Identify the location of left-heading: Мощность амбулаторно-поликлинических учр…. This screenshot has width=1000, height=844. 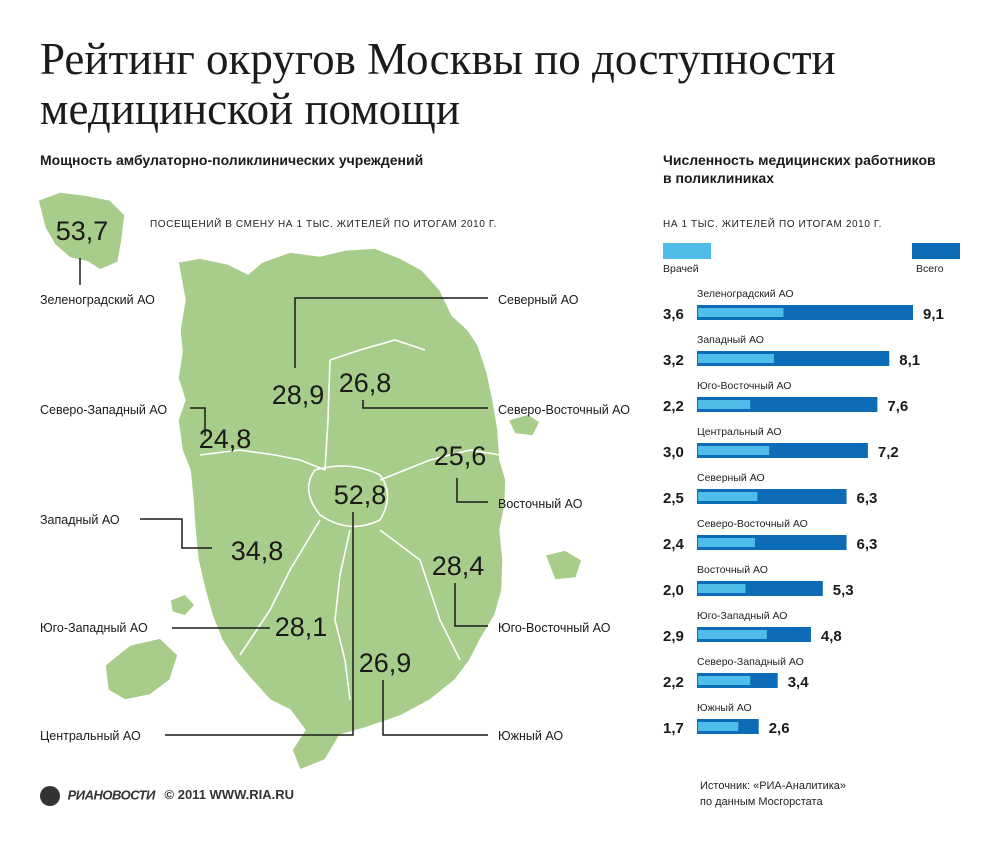
(232, 160).